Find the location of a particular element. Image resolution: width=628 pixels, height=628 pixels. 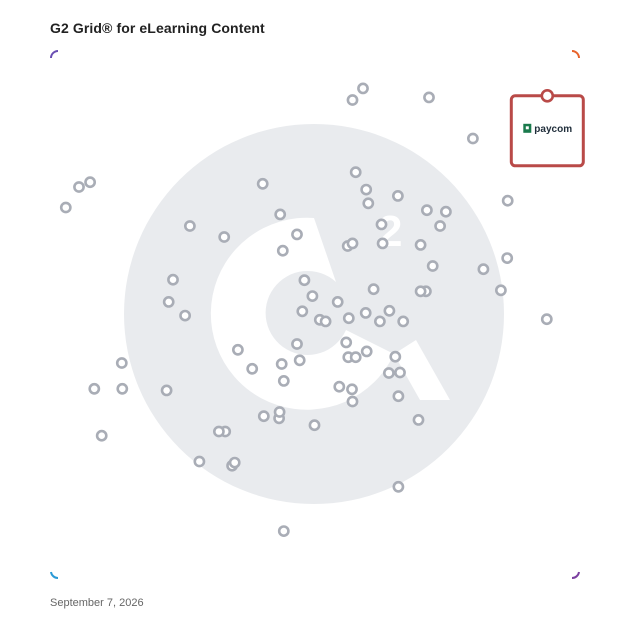

highlight-point is located at coordinates (547, 96).